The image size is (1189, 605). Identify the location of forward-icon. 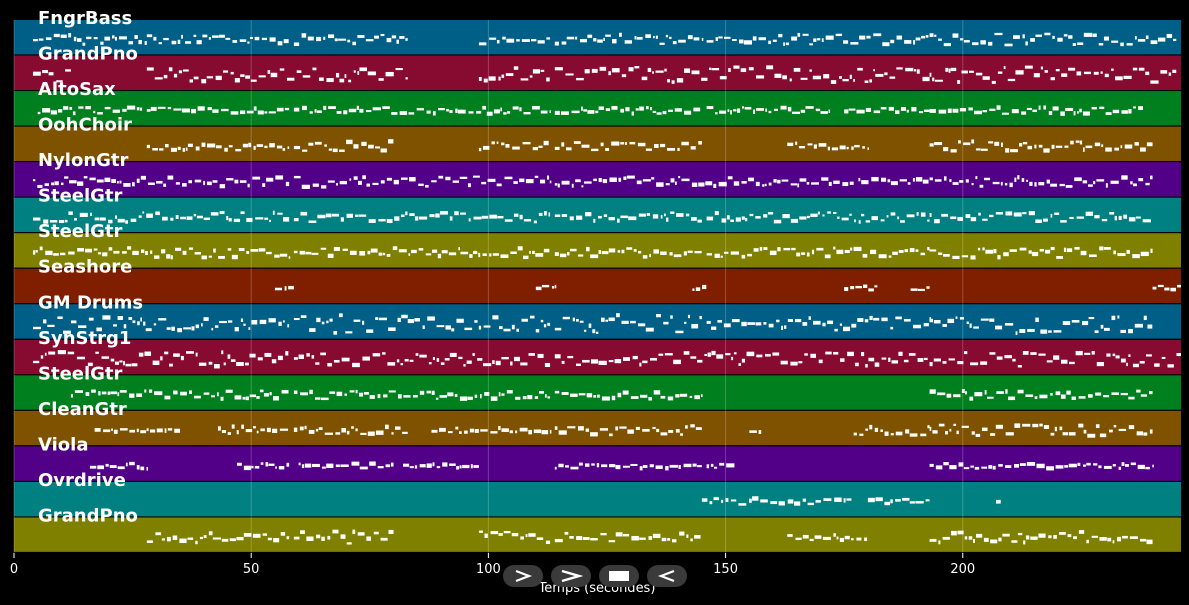
(572, 576).